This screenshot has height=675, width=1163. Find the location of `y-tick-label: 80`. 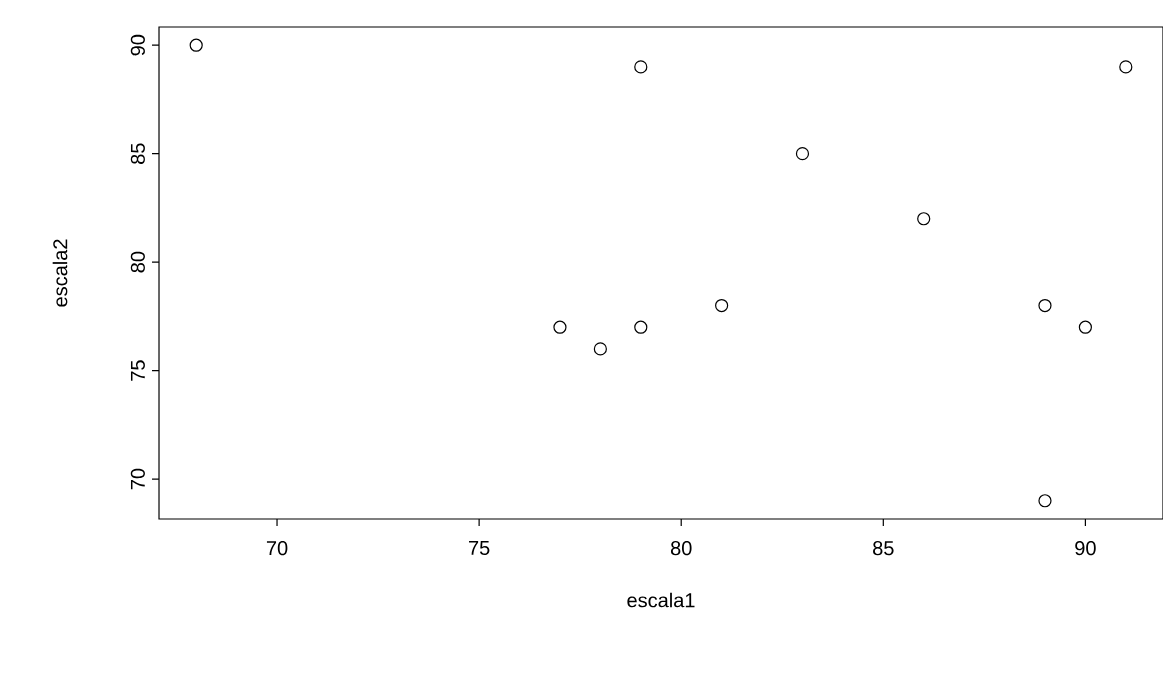

y-tick-label: 80 is located at coordinates (137, 262).